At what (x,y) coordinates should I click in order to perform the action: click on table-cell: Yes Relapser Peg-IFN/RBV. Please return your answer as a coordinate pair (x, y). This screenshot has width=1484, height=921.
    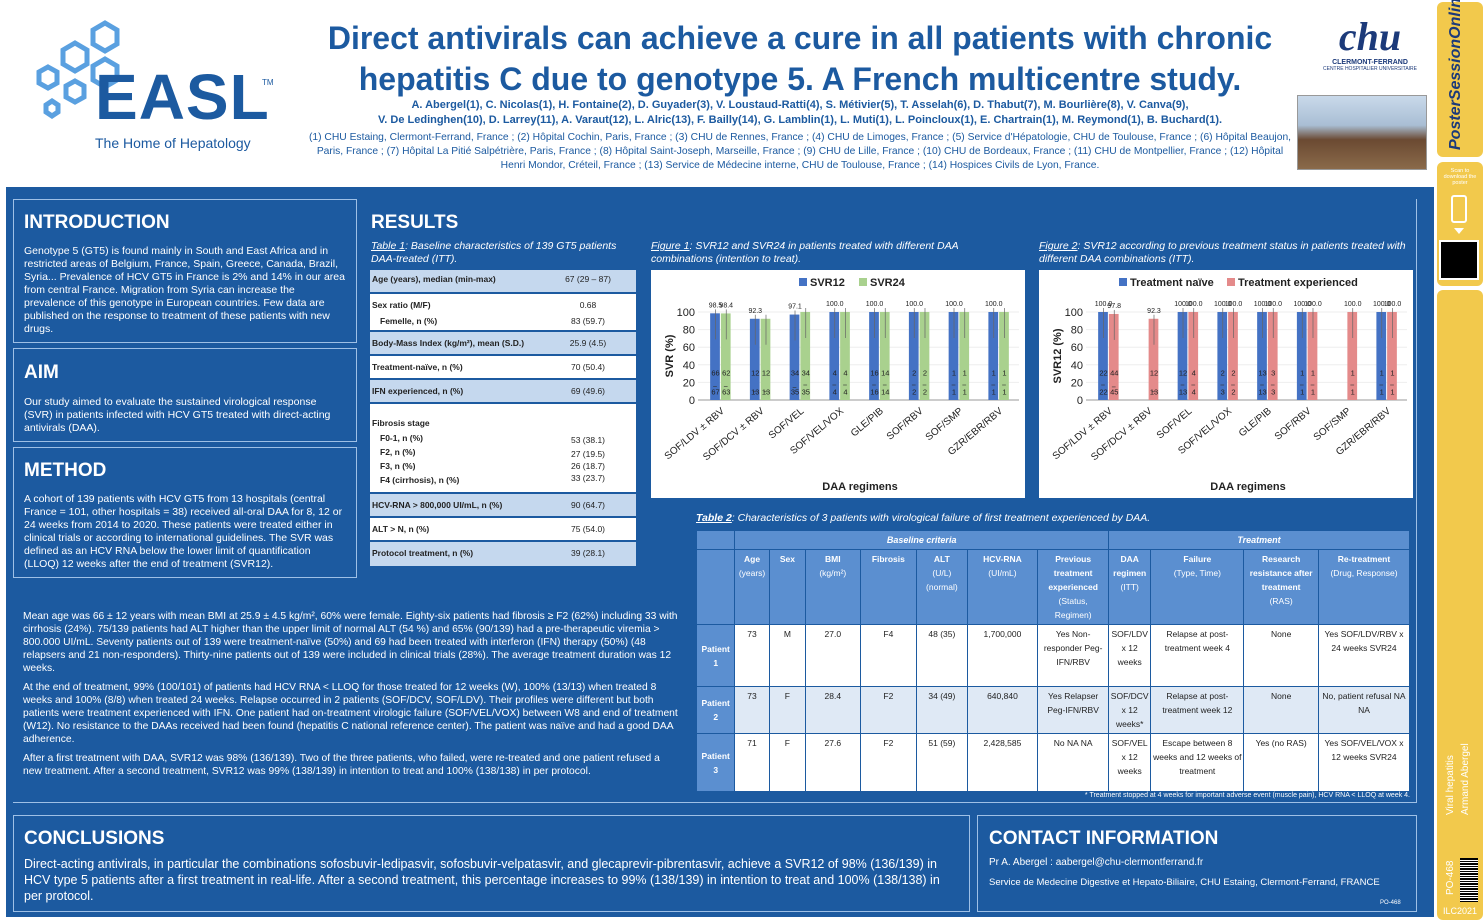
    Looking at the image, I should click on (1073, 710).